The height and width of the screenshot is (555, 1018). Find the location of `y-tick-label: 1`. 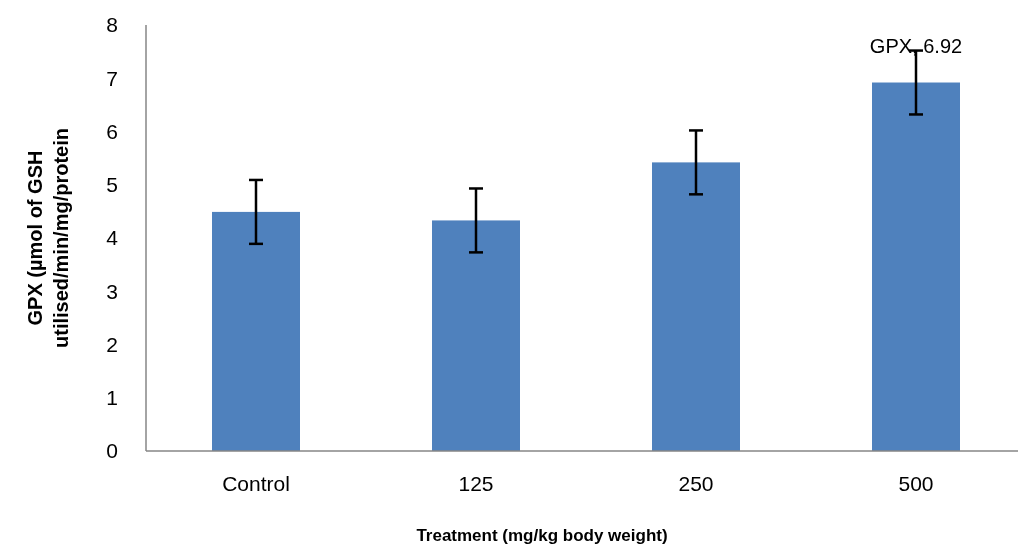

y-tick-label: 1 is located at coordinates (112, 398).